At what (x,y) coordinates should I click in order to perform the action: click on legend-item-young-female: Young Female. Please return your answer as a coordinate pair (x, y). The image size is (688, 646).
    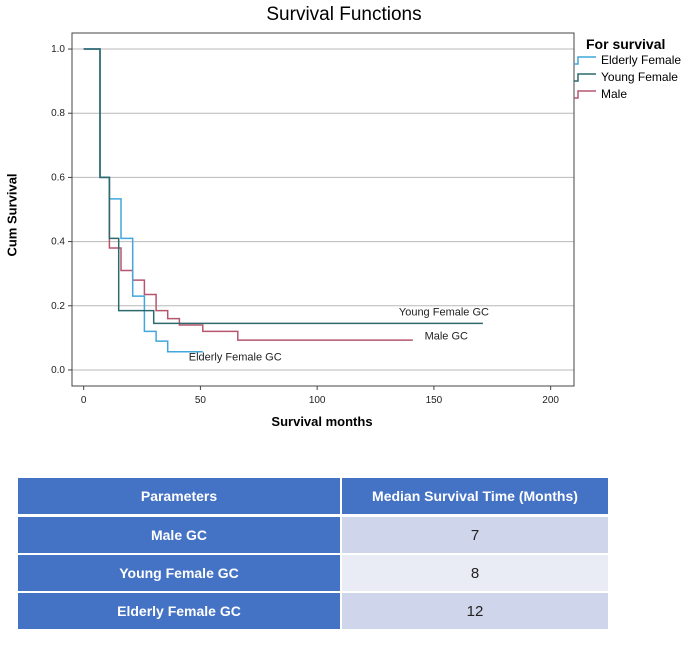
    Looking at the image, I should click on (626, 77).